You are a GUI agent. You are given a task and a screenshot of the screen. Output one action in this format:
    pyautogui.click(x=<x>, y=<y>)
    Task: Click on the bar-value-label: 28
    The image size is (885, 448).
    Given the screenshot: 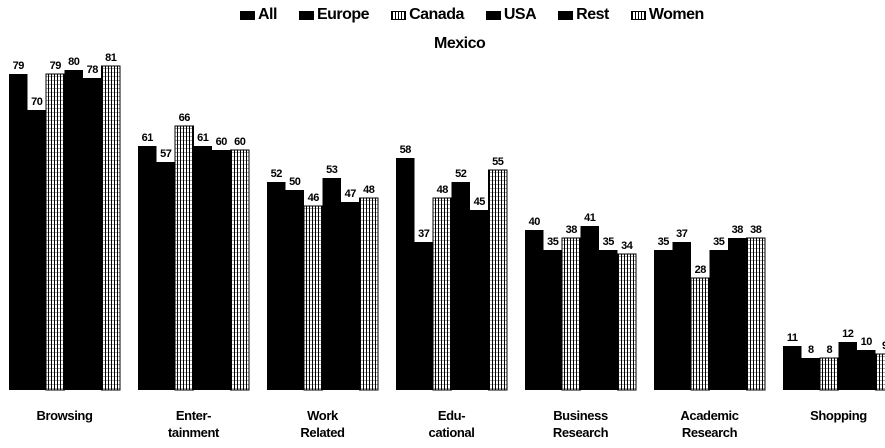 What is the action you would take?
    pyautogui.click(x=701, y=270)
    